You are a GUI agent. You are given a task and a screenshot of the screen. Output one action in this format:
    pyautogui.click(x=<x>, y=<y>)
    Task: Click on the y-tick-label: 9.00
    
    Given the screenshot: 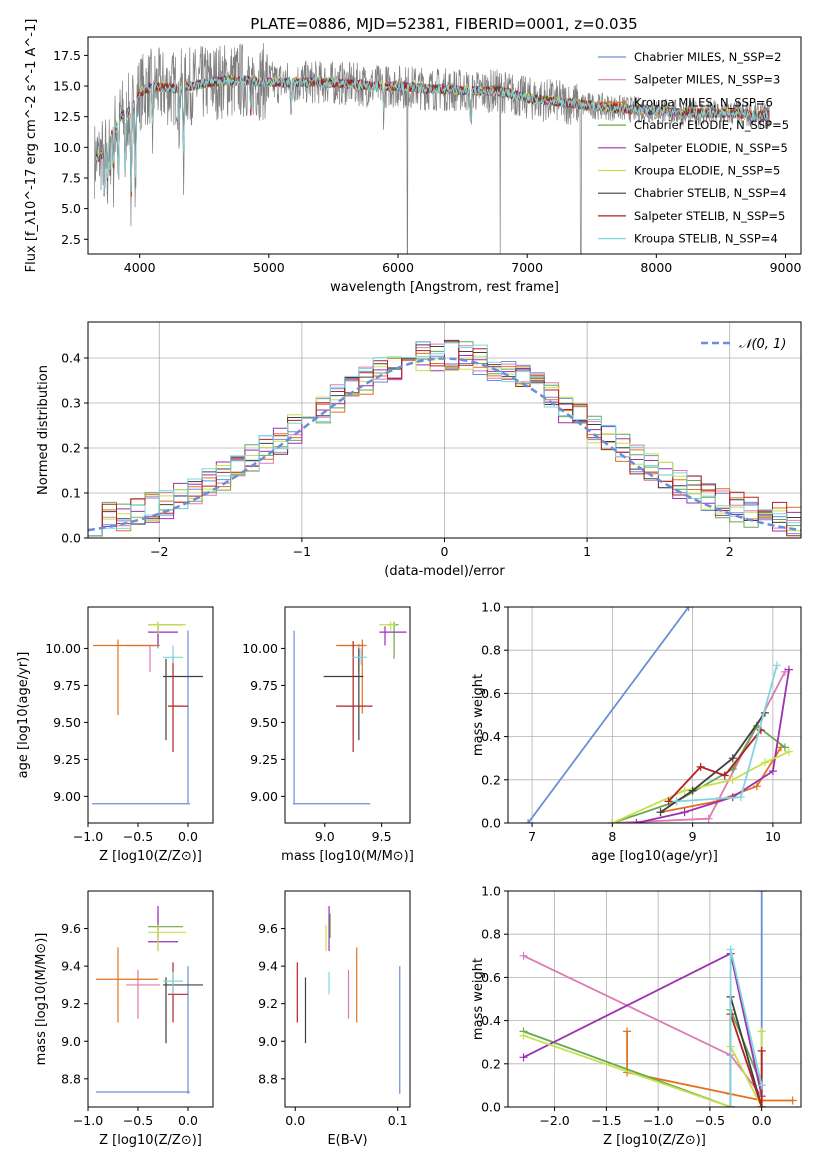 What is the action you would take?
    pyautogui.click(x=264, y=796)
    